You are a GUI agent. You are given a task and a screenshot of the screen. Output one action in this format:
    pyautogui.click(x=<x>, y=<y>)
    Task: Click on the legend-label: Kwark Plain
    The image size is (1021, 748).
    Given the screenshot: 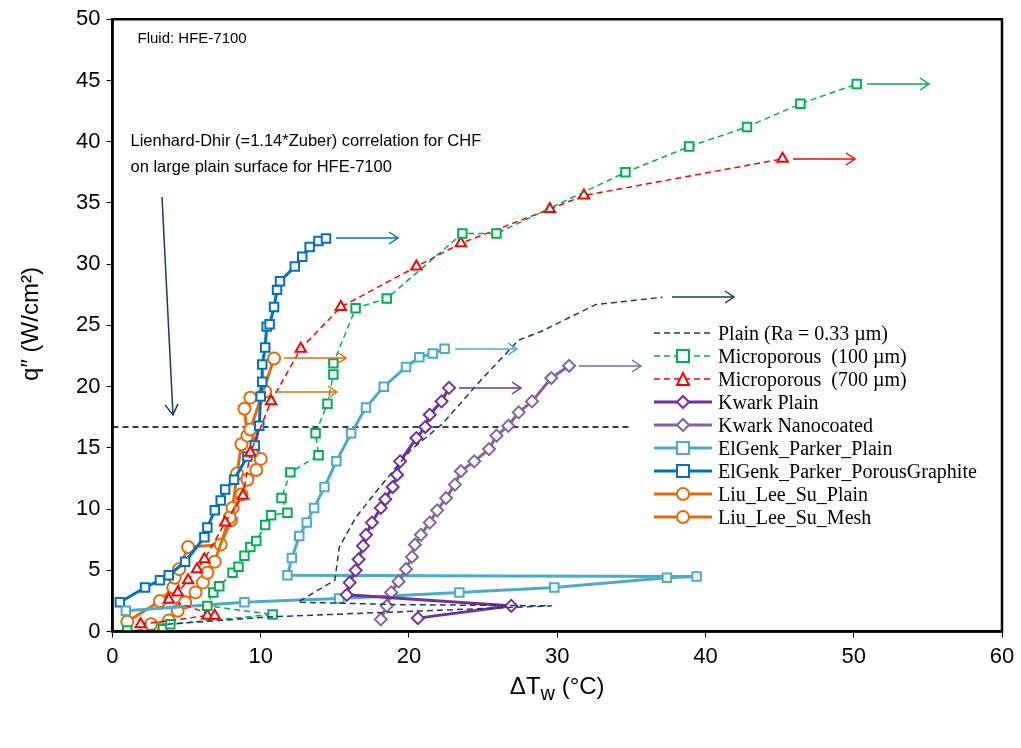 What is the action you would take?
    pyautogui.click(x=768, y=402)
    